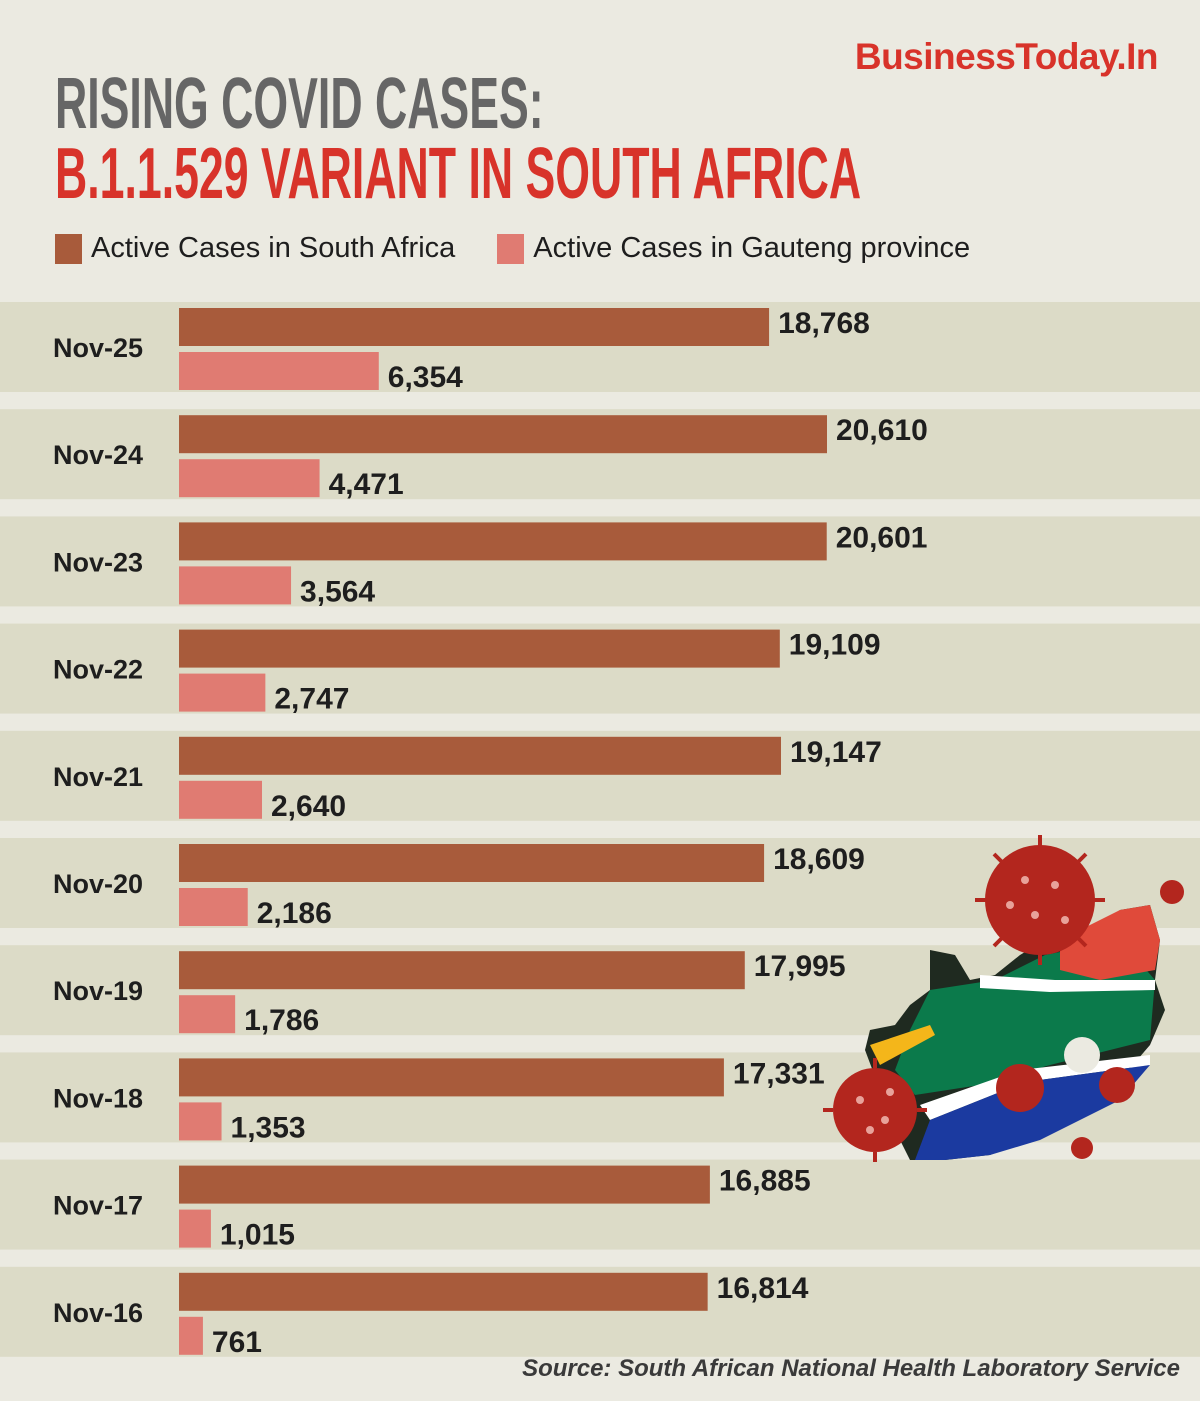  What do you see at coordinates (337, 591) in the screenshot?
I see `data-label: 3,564` at bounding box center [337, 591].